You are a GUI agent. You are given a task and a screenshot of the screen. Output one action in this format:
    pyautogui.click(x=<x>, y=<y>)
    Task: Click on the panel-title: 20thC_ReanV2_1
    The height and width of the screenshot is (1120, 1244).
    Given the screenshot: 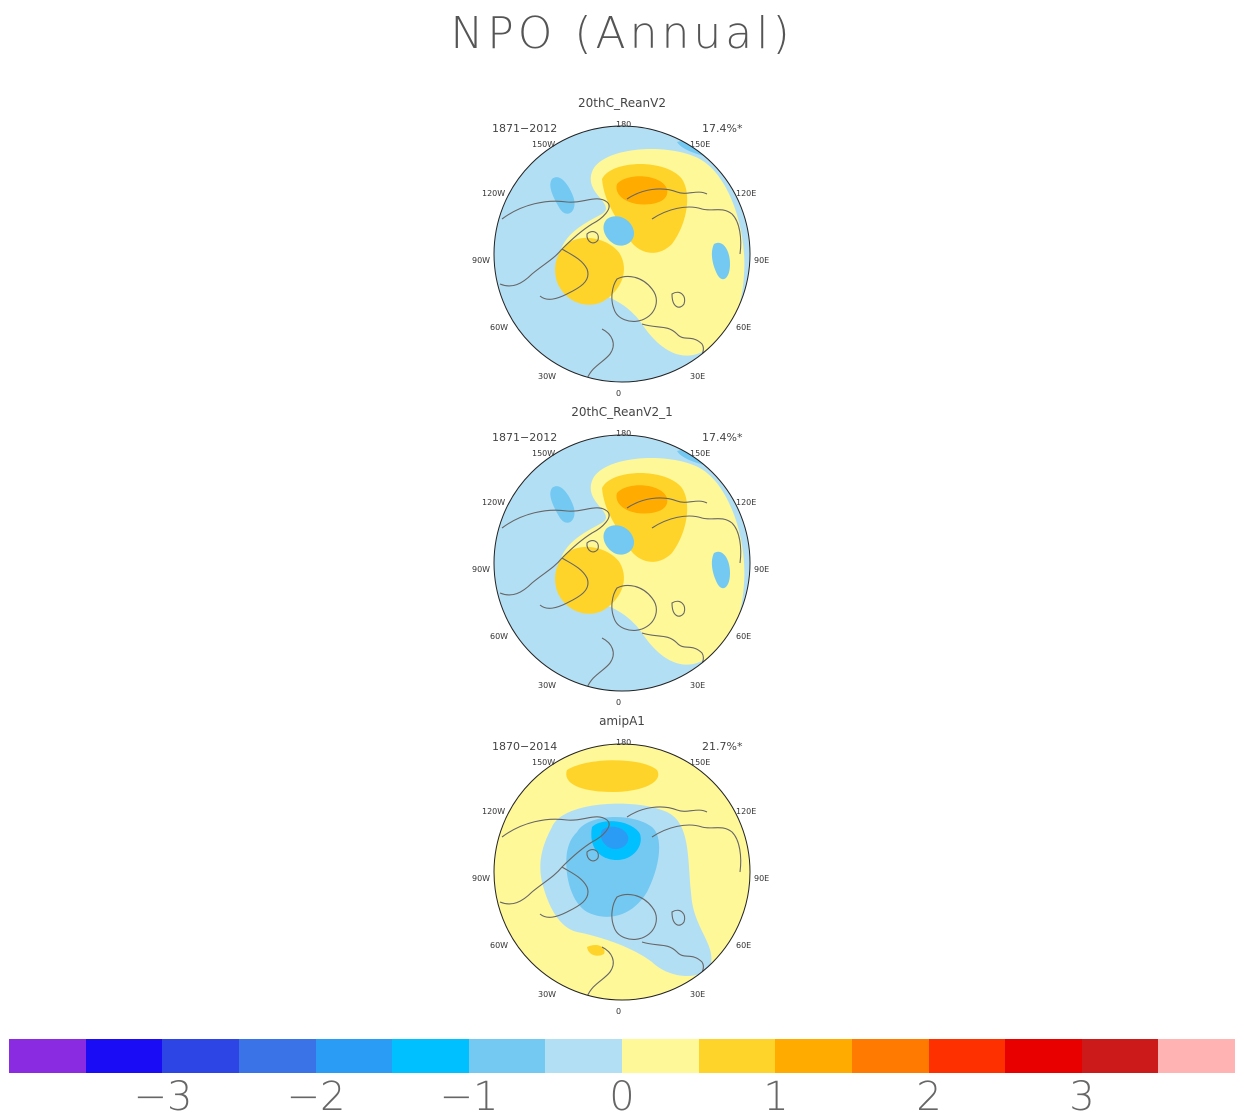 What is the action you would take?
    pyautogui.click(x=622, y=412)
    